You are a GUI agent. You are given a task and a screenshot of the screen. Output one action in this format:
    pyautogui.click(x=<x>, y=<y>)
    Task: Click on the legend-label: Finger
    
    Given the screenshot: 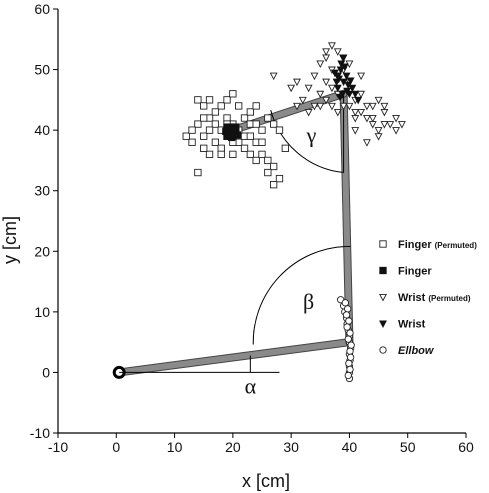 What is the action you would take?
    pyautogui.click(x=415, y=272)
    